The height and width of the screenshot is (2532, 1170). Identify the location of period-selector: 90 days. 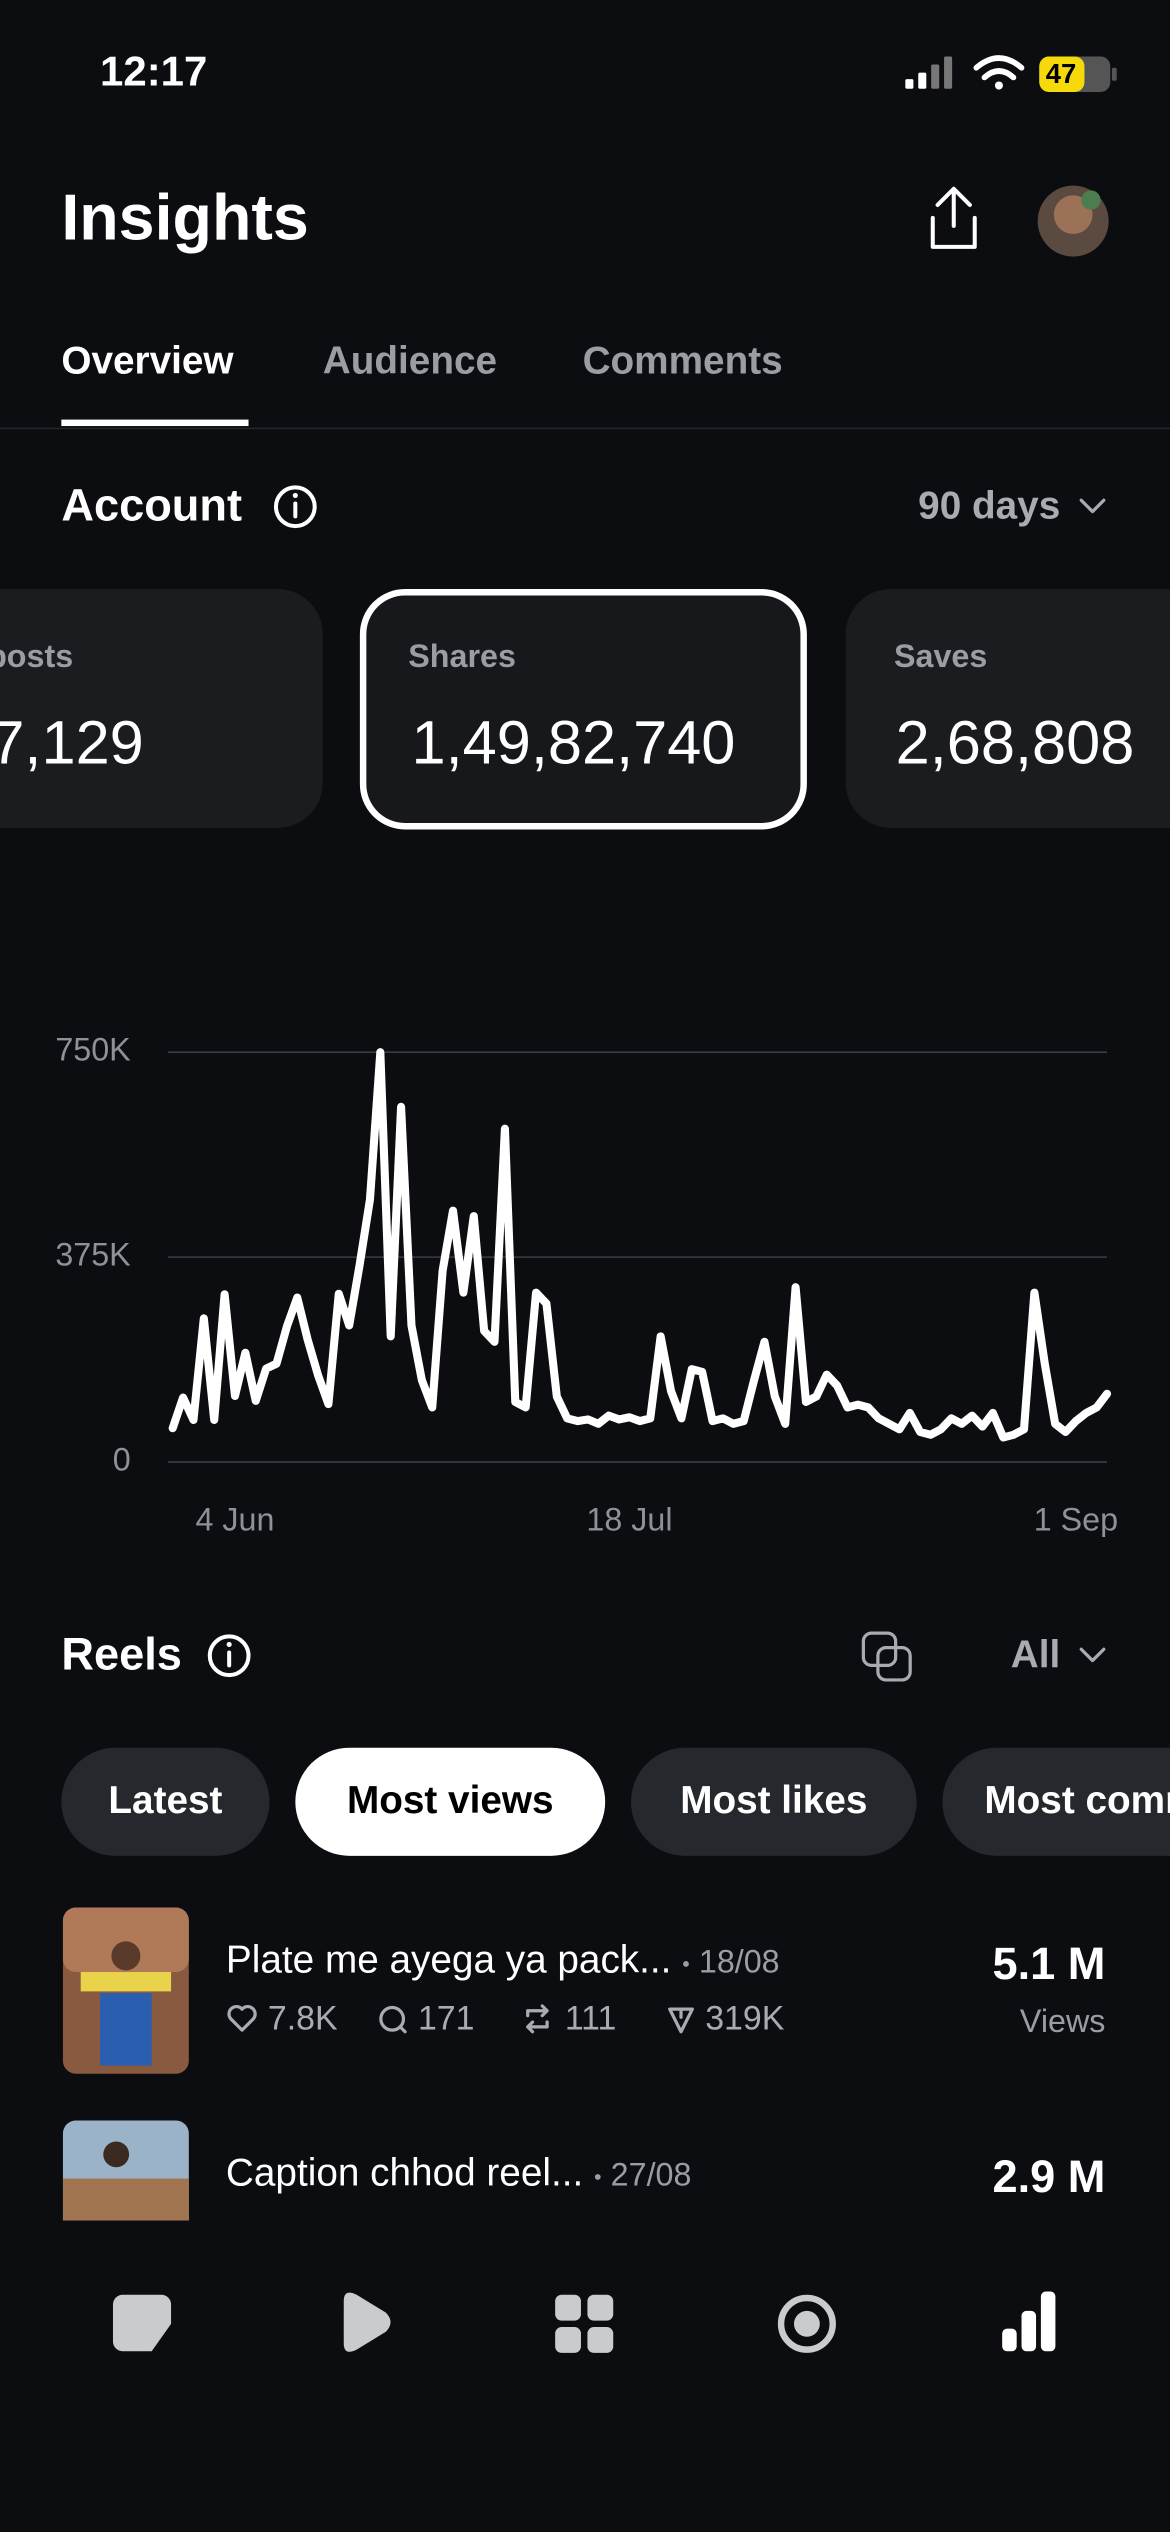
(989, 506).